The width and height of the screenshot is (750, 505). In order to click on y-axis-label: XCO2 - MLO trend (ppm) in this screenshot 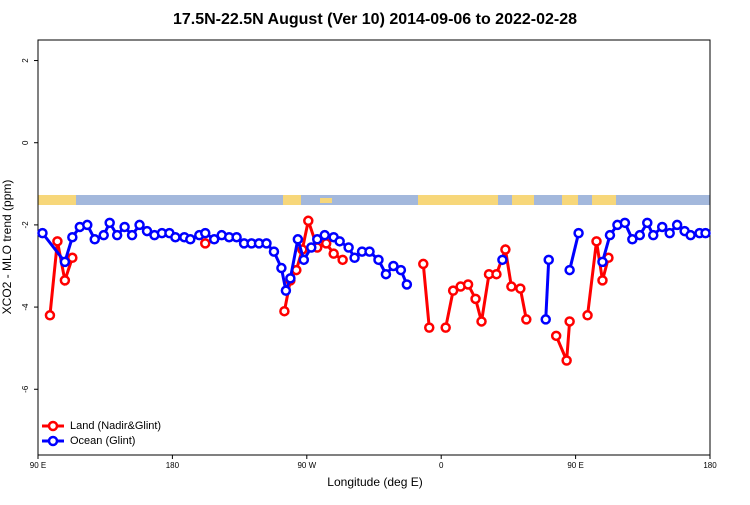, I will do `click(7, 247)`.